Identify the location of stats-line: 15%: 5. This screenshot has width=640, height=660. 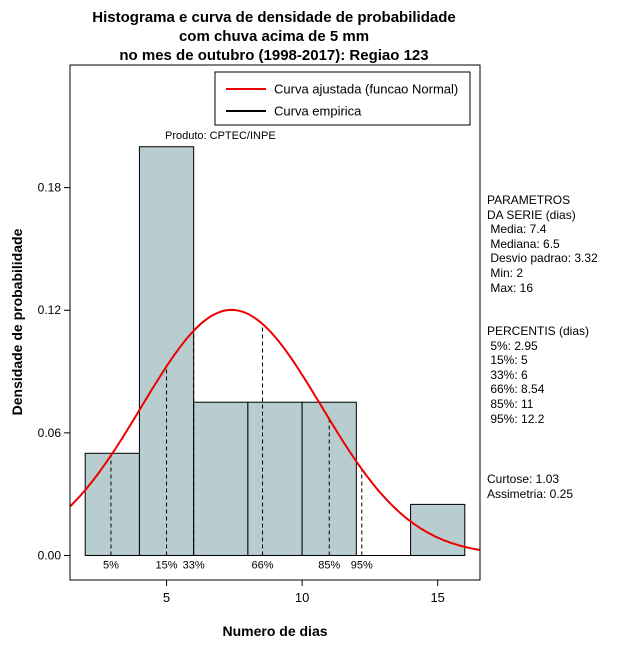
(507, 360).